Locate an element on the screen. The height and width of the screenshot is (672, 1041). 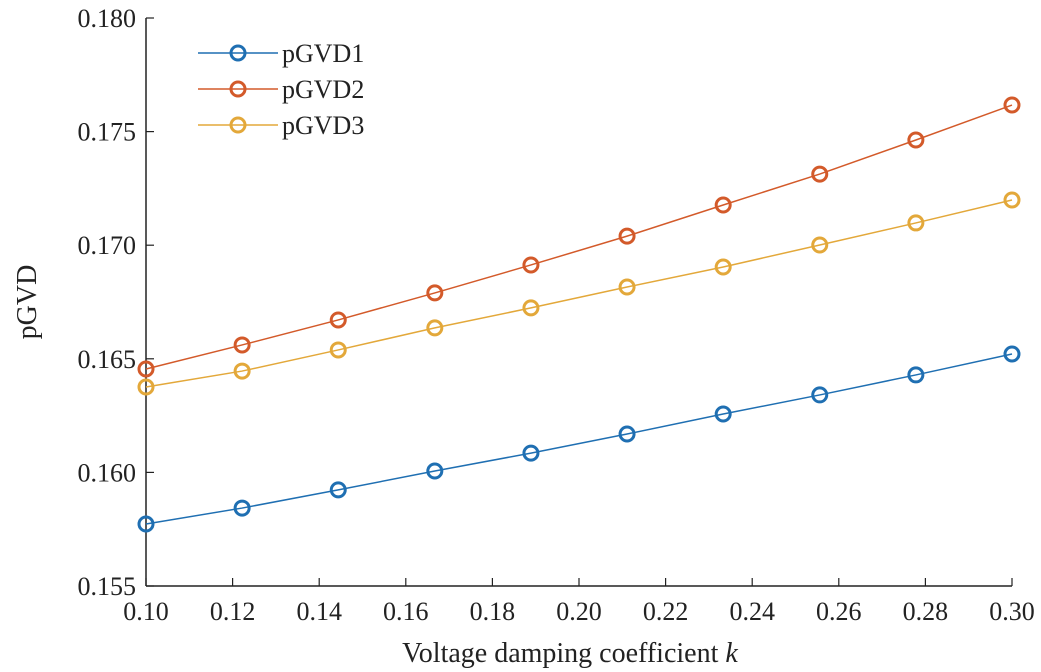
y-tick-label: 0.180 is located at coordinates (107, 18).